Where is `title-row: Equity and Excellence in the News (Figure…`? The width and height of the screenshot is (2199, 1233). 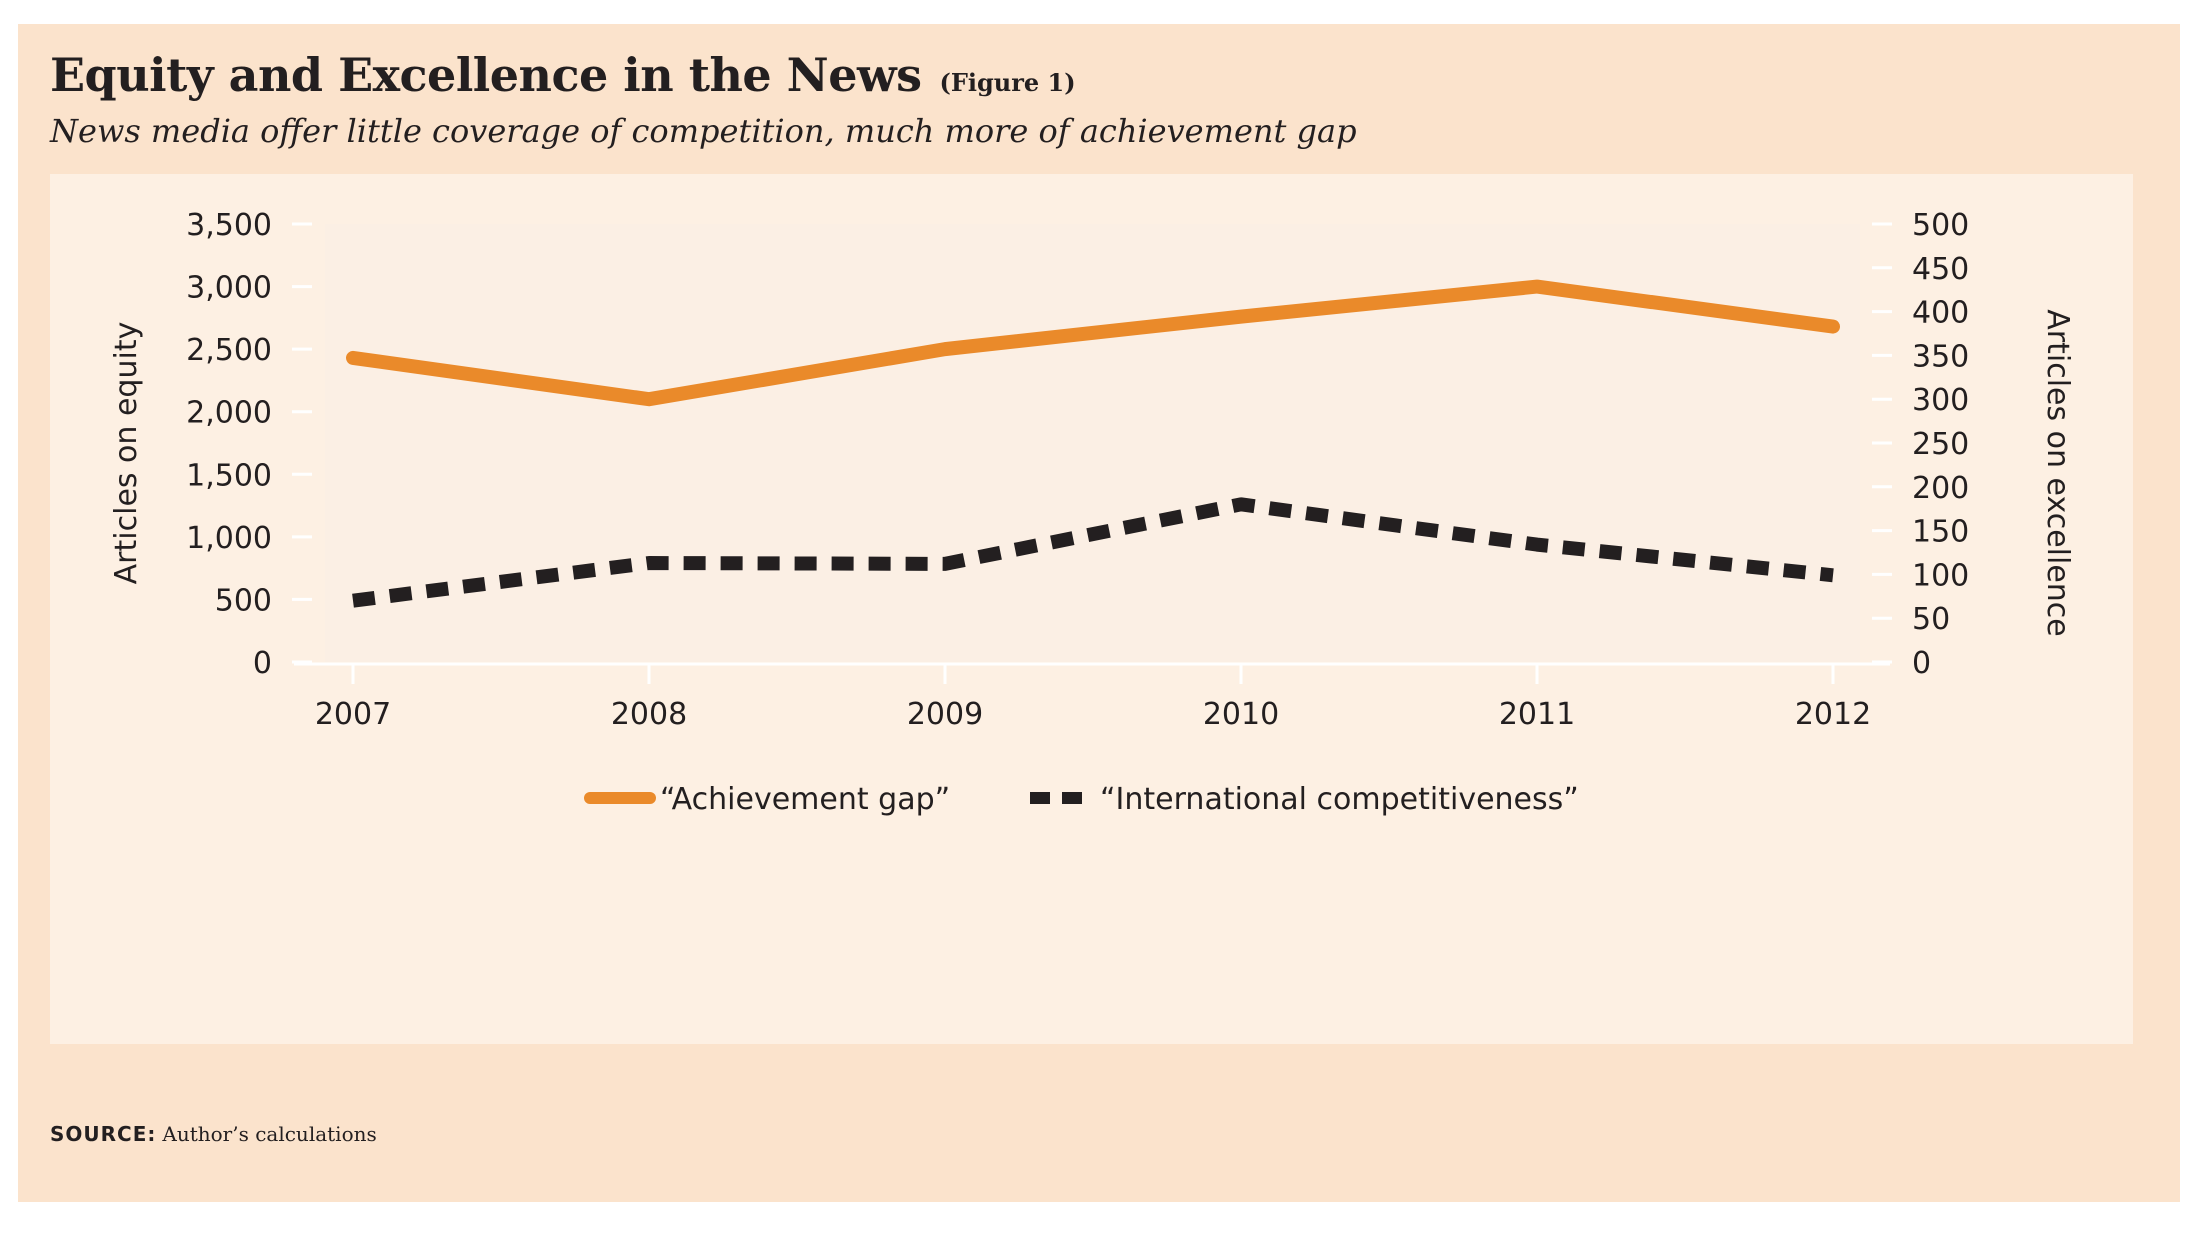
title-row: Equity and Excellence in the News (Figure… is located at coordinates (563, 75).